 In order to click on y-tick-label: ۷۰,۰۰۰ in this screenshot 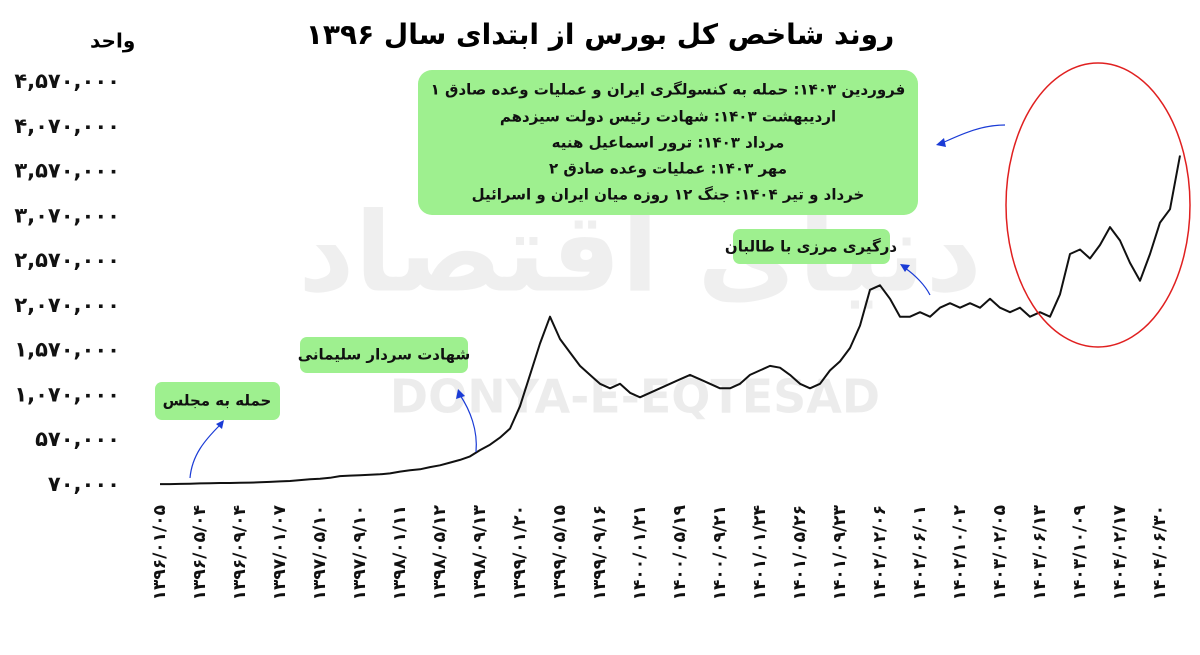, I will do `click(84, 484)`.